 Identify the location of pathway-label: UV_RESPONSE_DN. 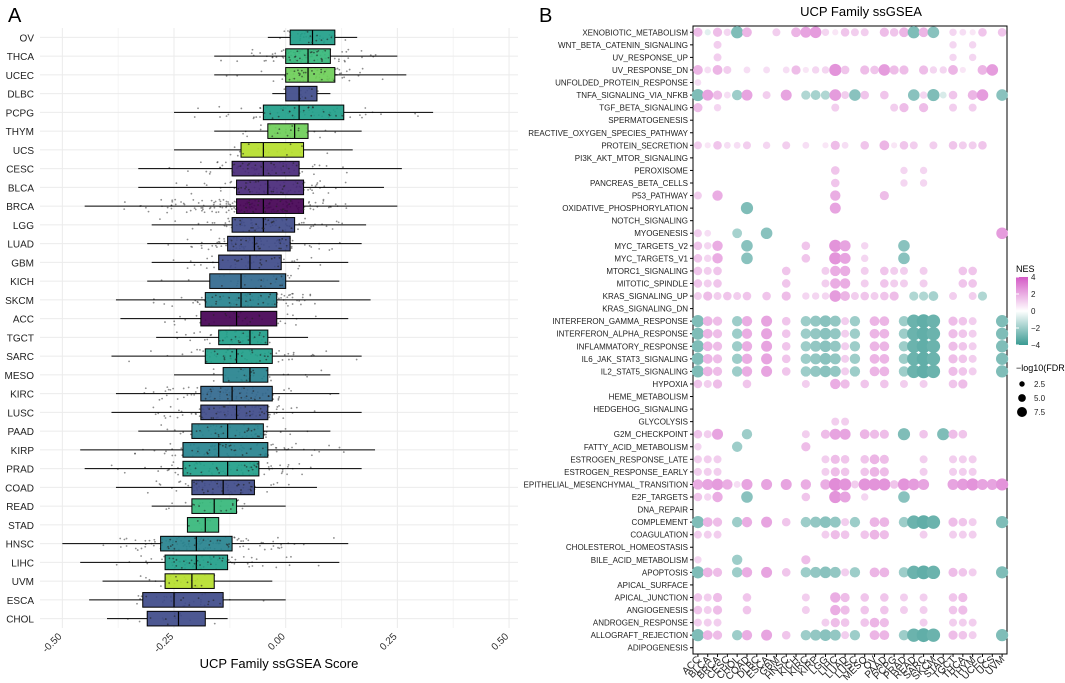
(650, 70).